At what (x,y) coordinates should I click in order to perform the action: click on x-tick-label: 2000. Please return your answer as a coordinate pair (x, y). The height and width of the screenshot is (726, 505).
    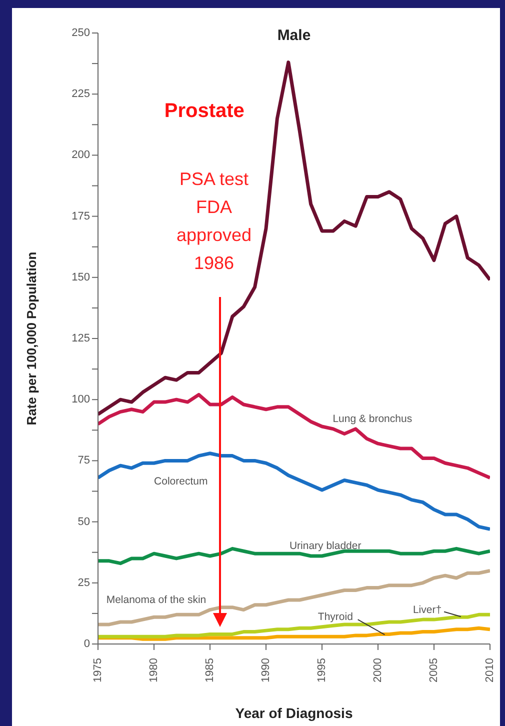
    Looking at the image, I should click on (378, 670).